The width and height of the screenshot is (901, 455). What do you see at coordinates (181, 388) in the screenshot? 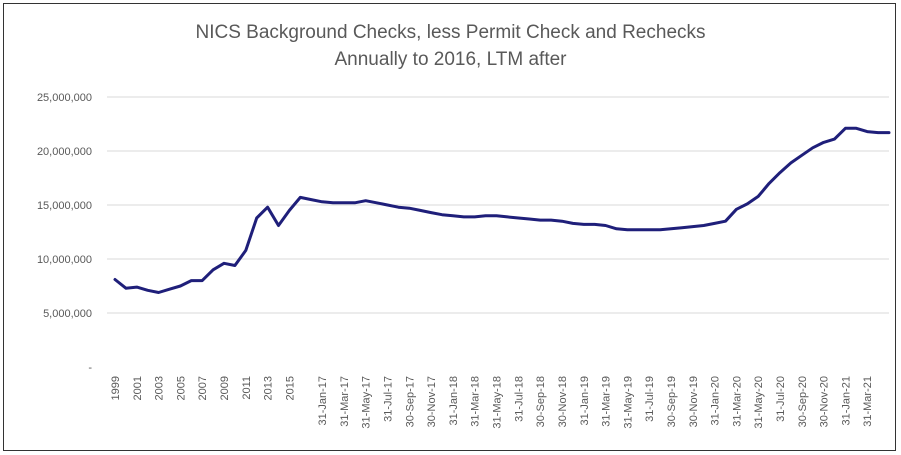
I see `x-tick-label: 2005` at bounding box center [181, 388].